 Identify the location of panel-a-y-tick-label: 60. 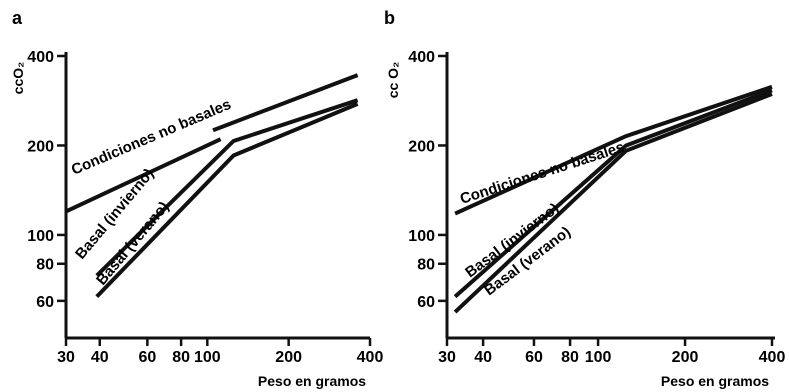
(45, 302).